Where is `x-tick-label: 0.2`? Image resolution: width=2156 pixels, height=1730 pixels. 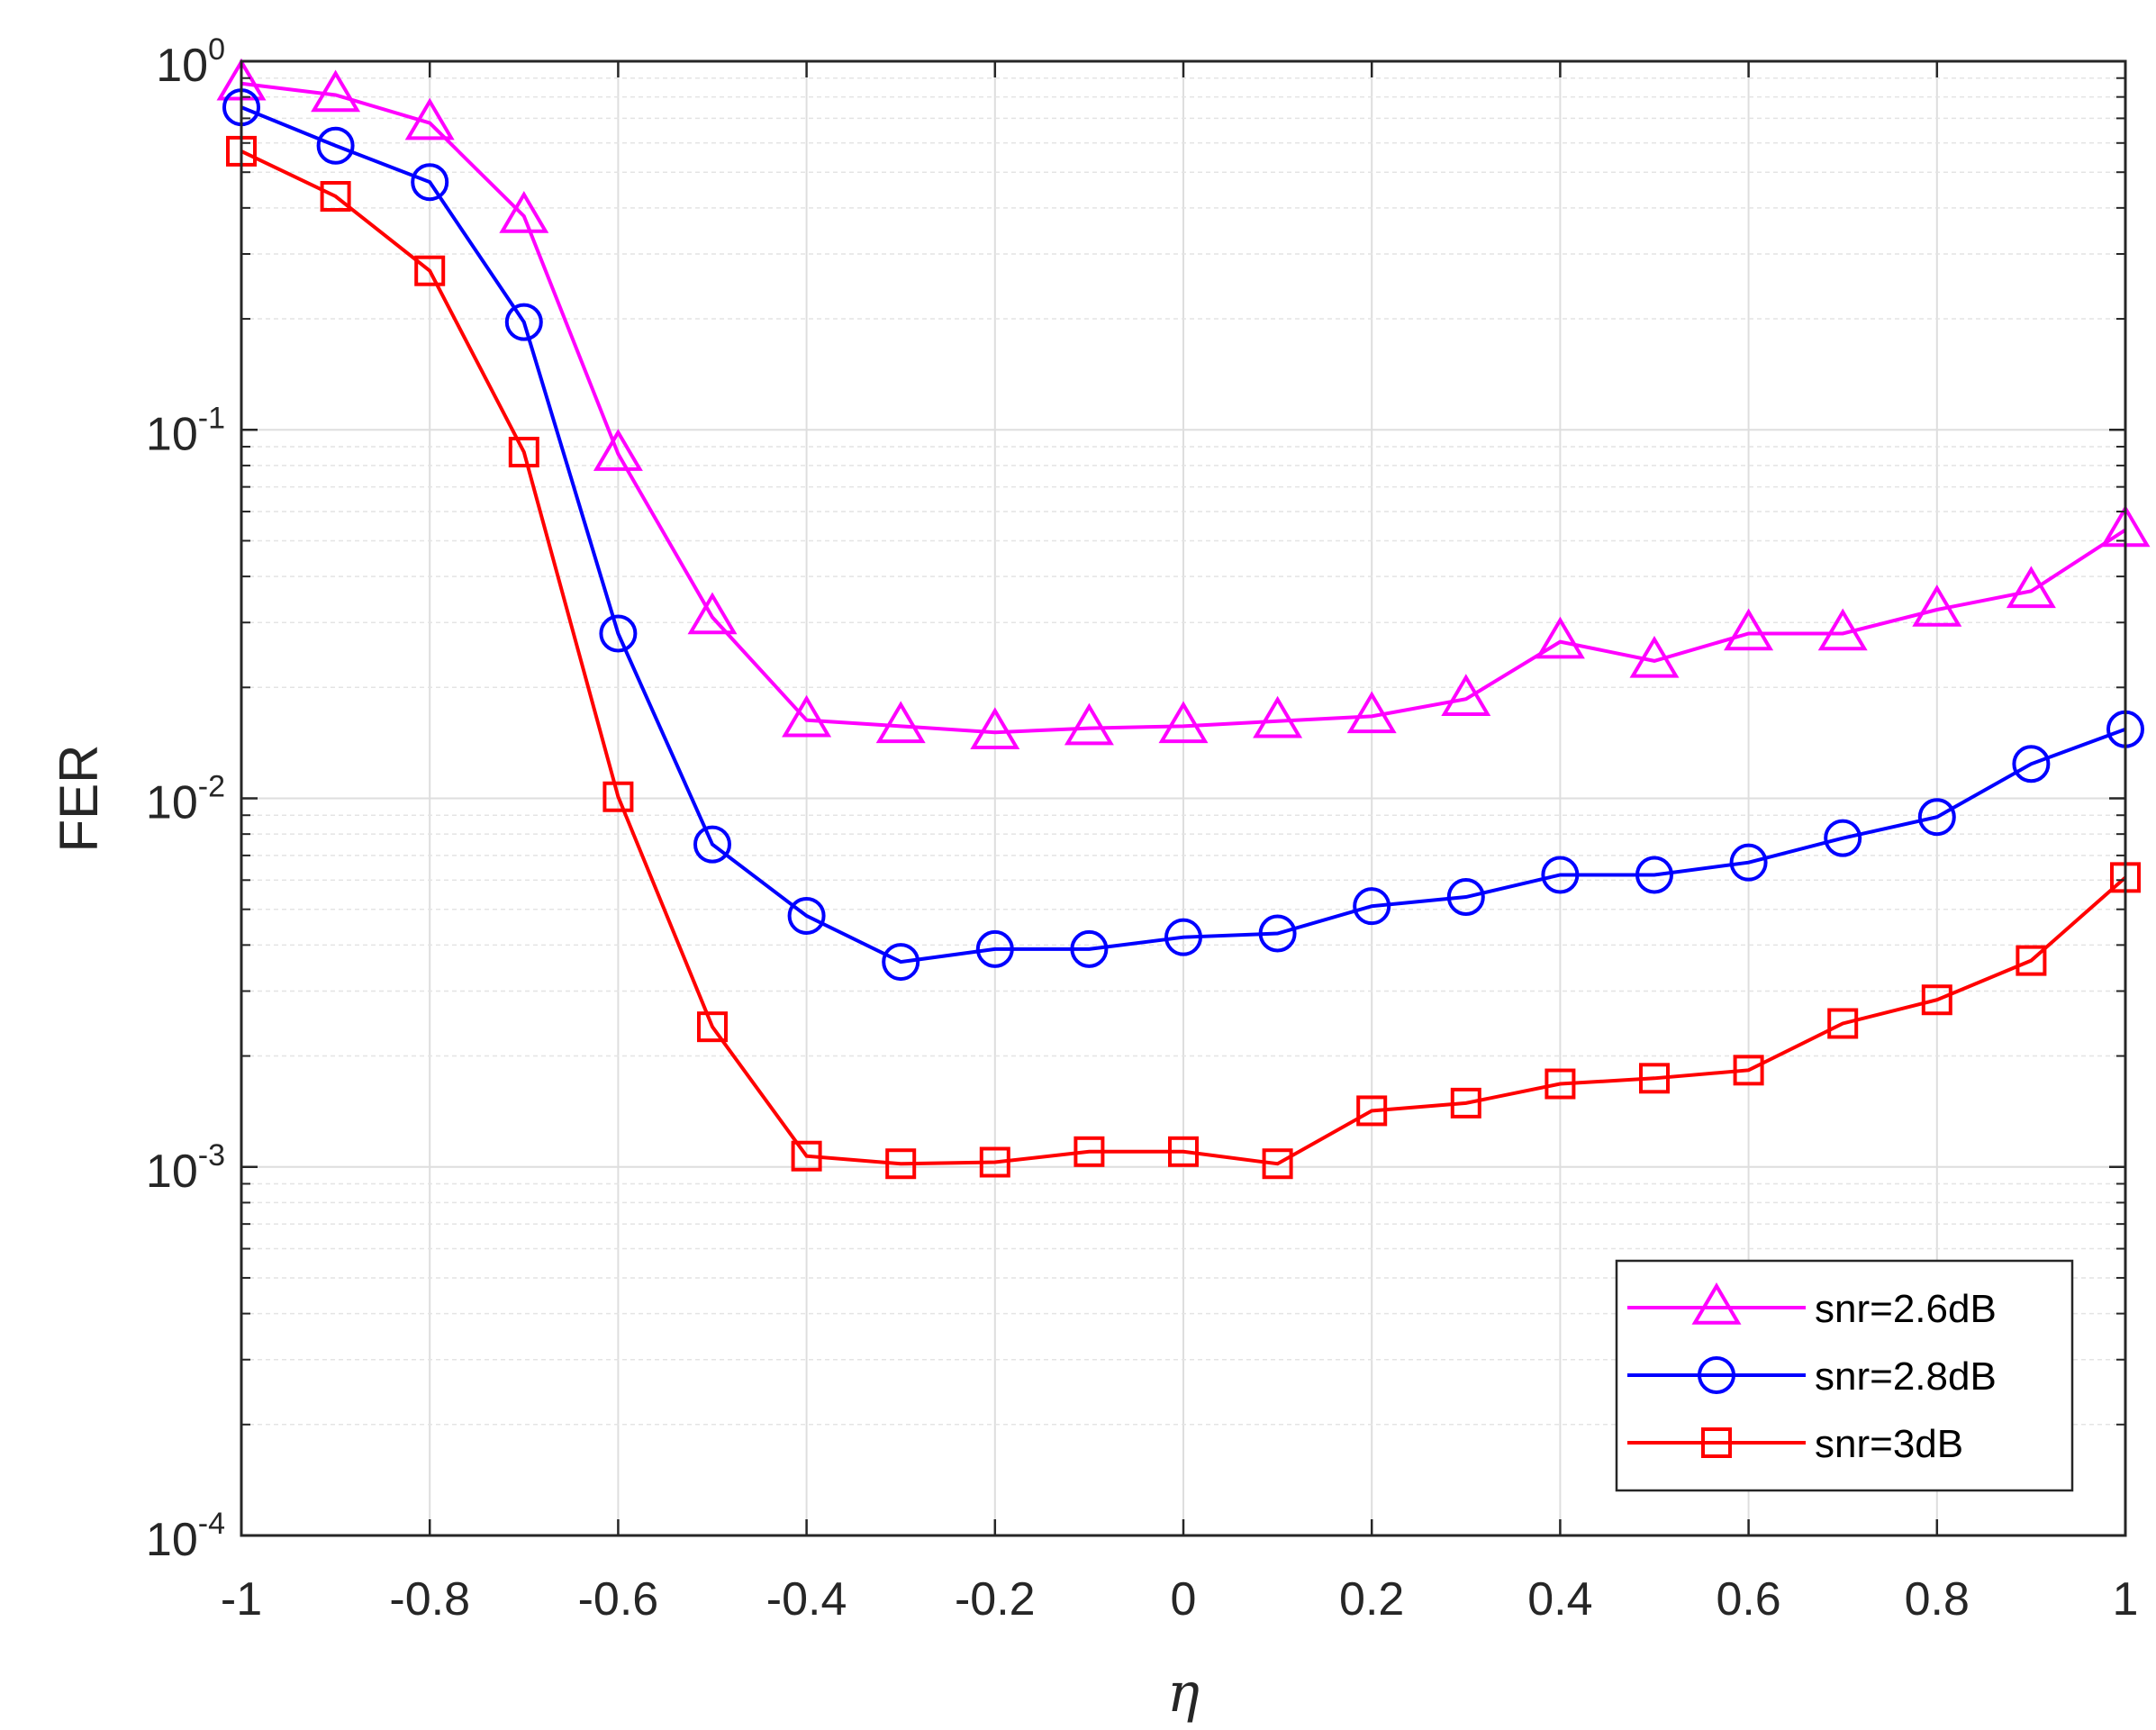 x-tick-label: 0.2 is located at coordinates (1371, 1599).